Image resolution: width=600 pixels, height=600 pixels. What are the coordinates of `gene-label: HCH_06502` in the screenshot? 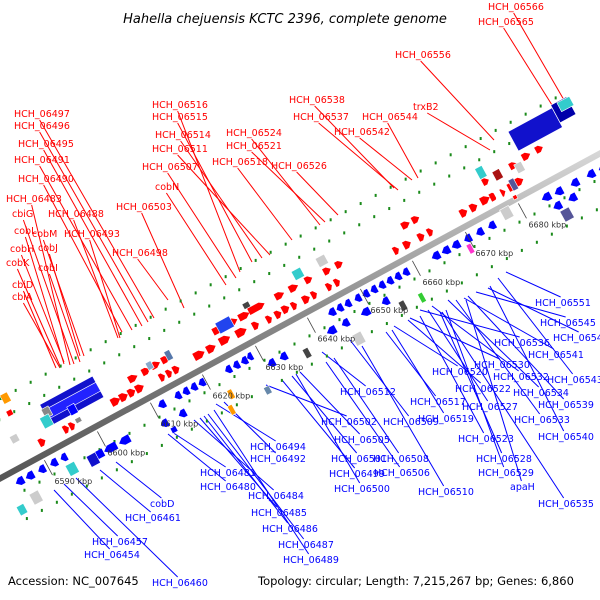 It's located at (349, 422).